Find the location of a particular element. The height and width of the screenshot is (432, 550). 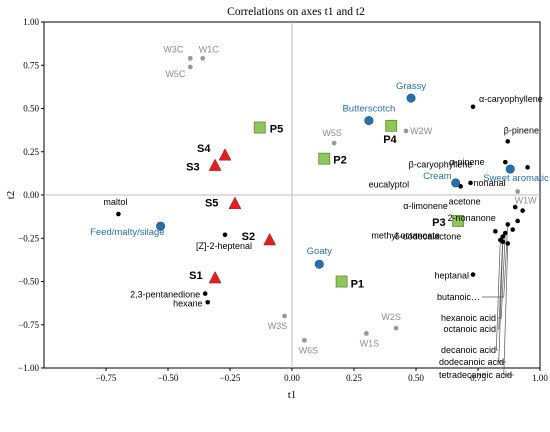

session-label-s5: S5 is located at coordinates (211, 204).